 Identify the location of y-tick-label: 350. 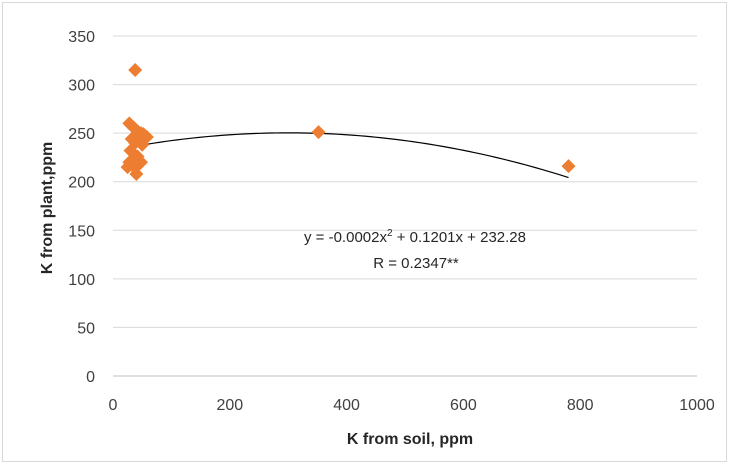
(81, 37).